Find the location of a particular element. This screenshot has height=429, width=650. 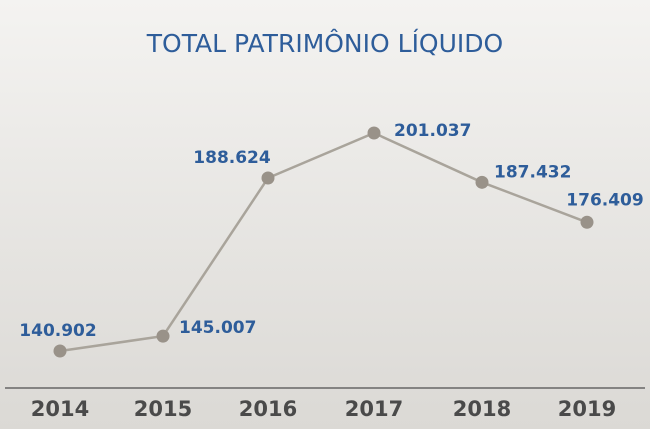

value-label: 176.409 is located at coordinates (604, 200).